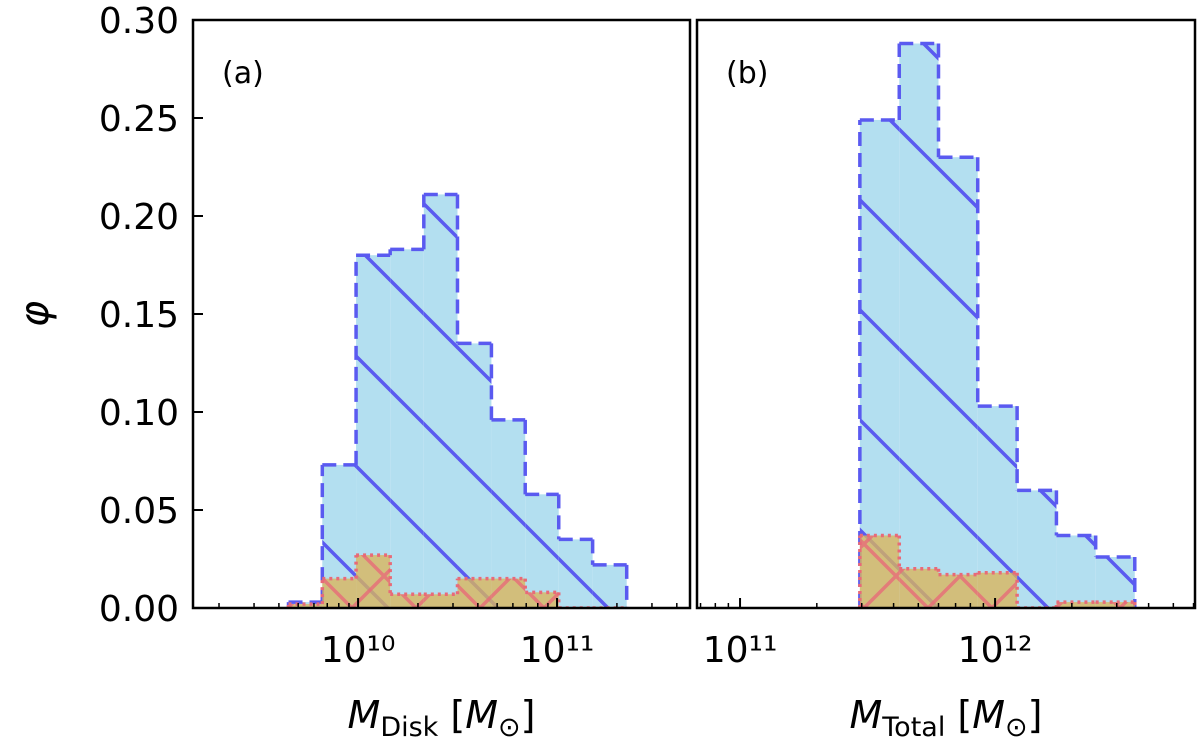 This screenshot has width=1200, height=745. What do you see at coordinates (995, 650) in the screenshot?
I see `x-tick-label: 10¹²` at bounding box center [995, 650].